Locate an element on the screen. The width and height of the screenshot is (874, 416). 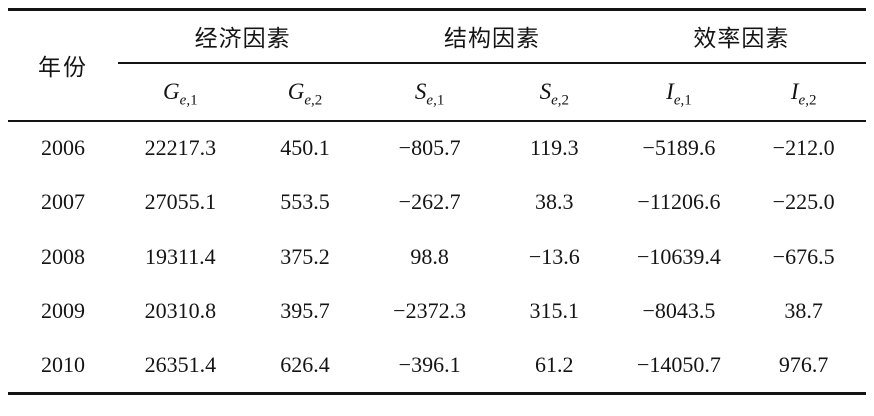
year-cell: 2009 is located at coordinates (63, 311).